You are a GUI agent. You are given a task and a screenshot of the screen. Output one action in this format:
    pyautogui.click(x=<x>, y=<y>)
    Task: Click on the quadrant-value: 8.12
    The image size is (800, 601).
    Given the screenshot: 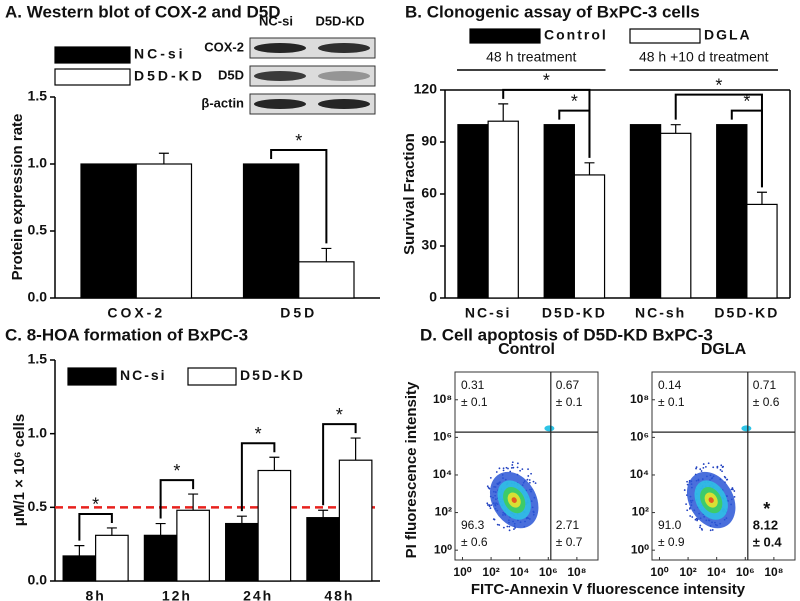 What is the action you would take?
    pyautogui.click(x=765, y=524)
    